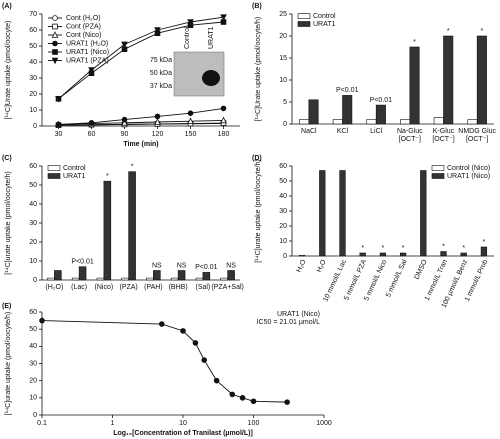 Image resolution: width=500 pixels, height=439 pixels. Describe the element at coordinates (183, 423) in the screenshot. I see `x-tick-label: 10` at that location.